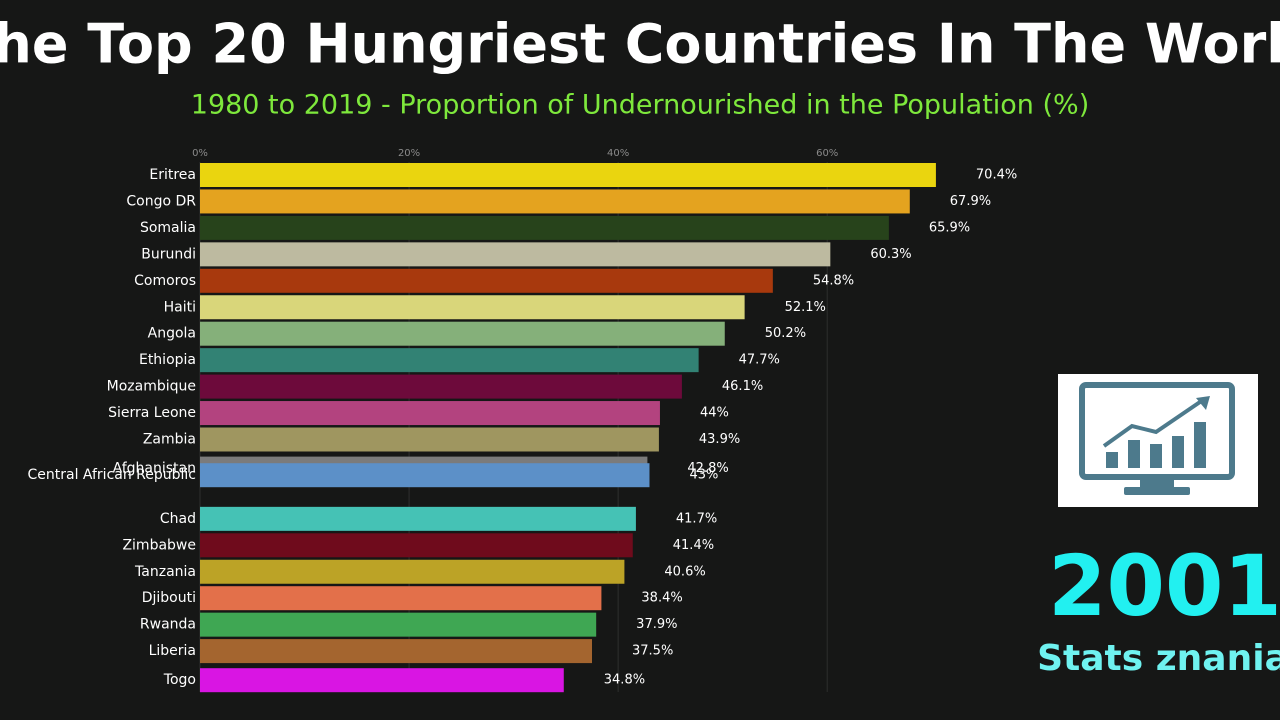 This screenshot has height=720, width=1280. I want to click on y-tick-label: Central African Republic, so click(111, 475).